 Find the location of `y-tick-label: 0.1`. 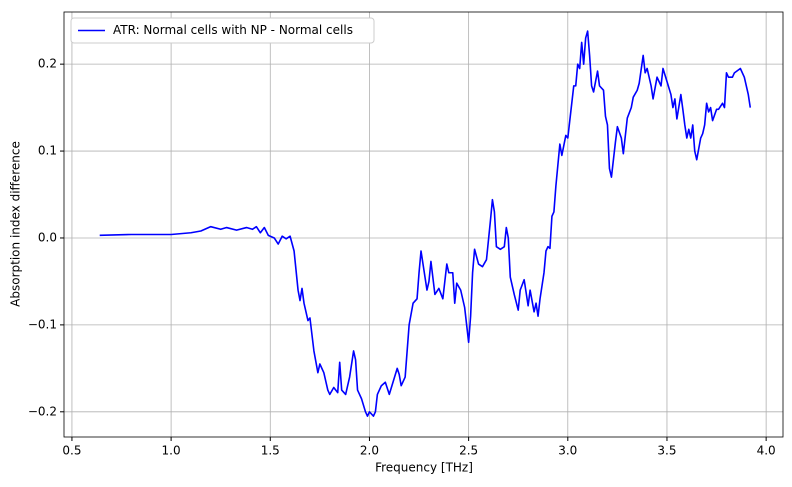

y-tick-label: 0.1 is located at coordinates (47, 151).